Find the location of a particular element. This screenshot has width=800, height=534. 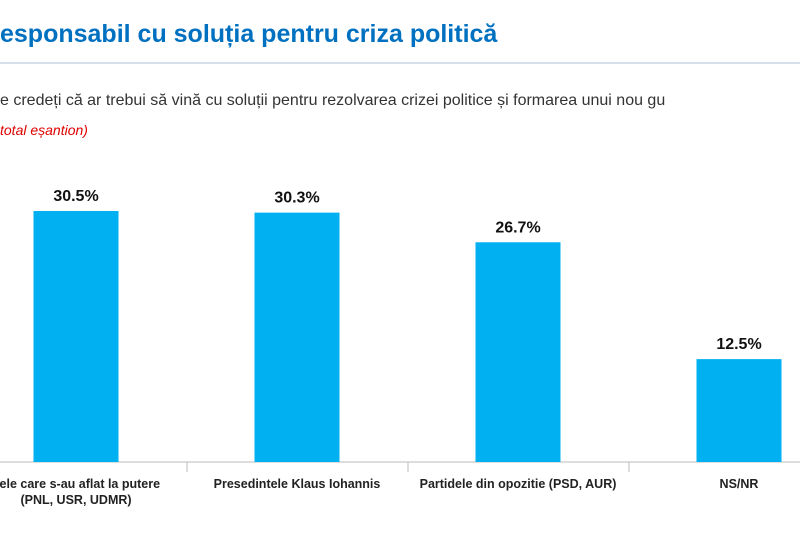

category-label: Presedintele Klaus Iohannis is located at coordinates (297, 484).